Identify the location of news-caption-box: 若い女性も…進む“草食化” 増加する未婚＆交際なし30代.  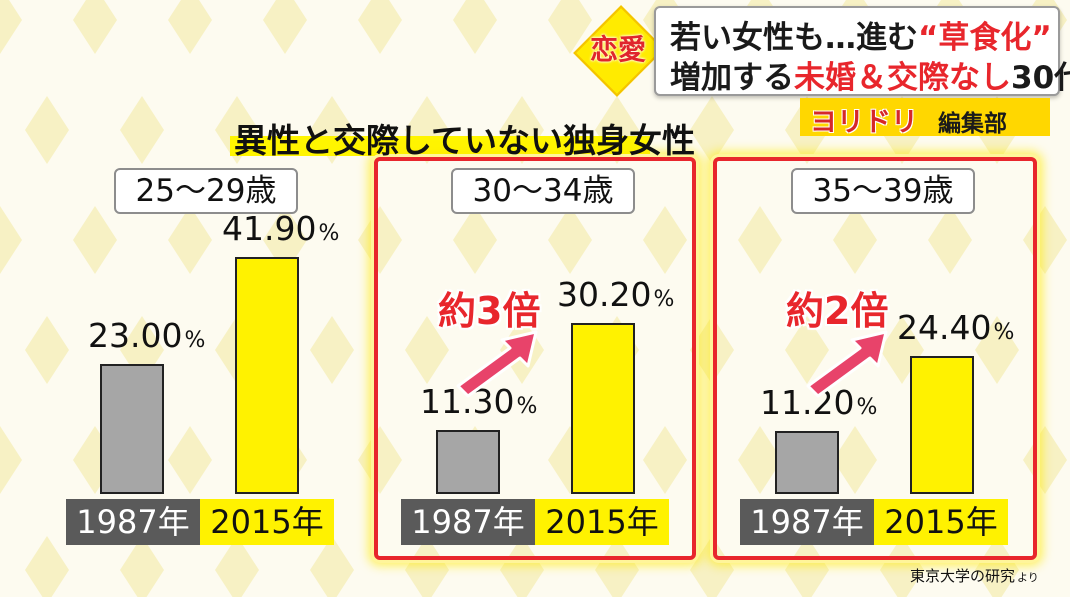
(862, 51).